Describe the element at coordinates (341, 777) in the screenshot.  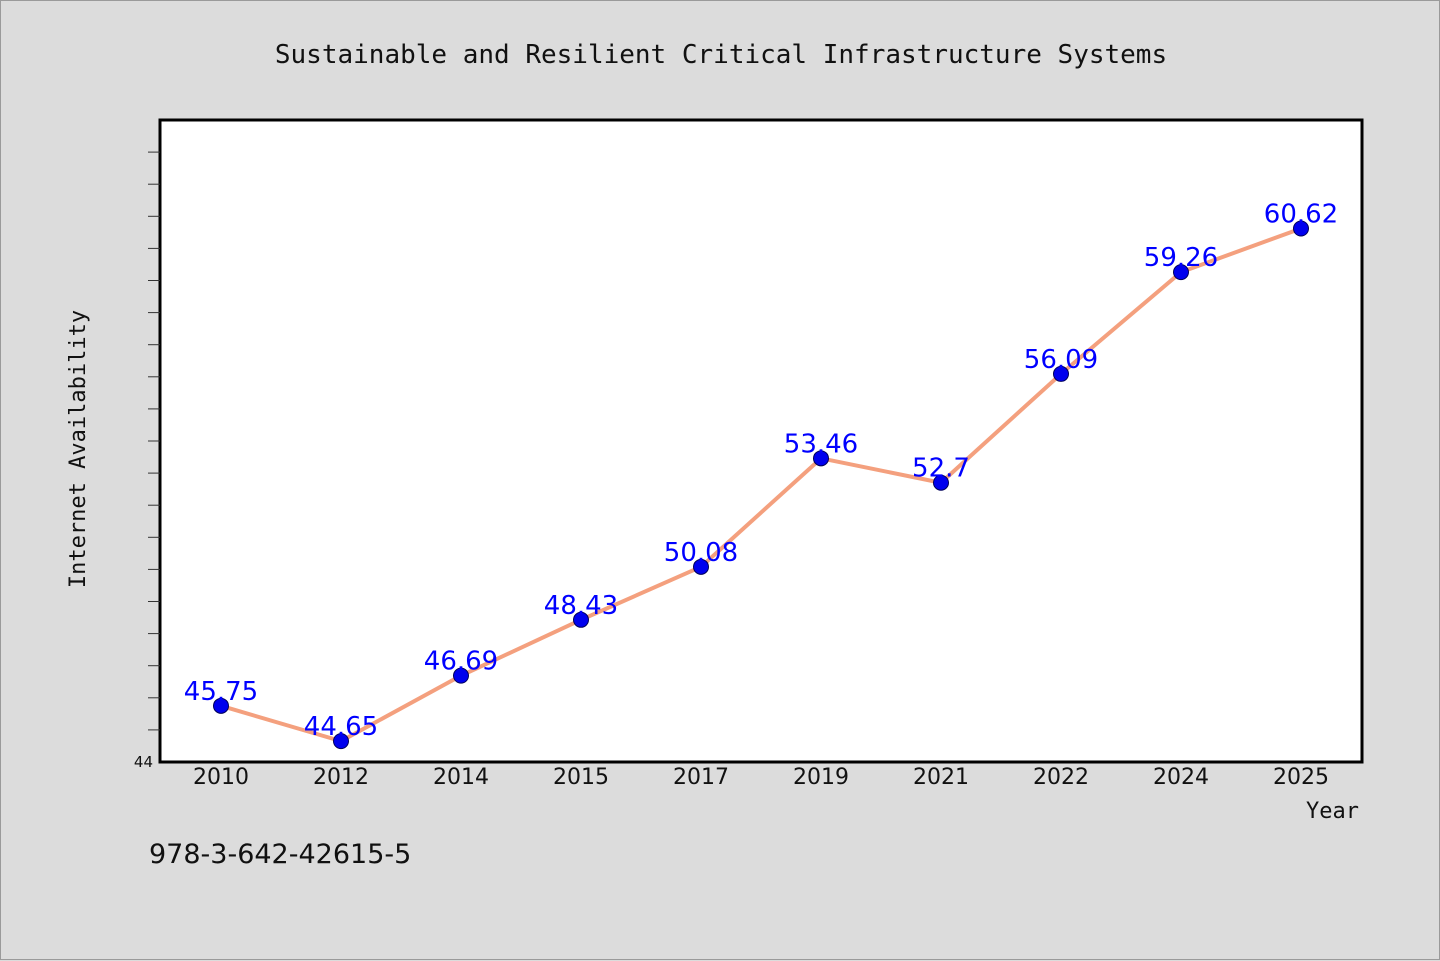
I see `x-tick-label: 2012` at that location.